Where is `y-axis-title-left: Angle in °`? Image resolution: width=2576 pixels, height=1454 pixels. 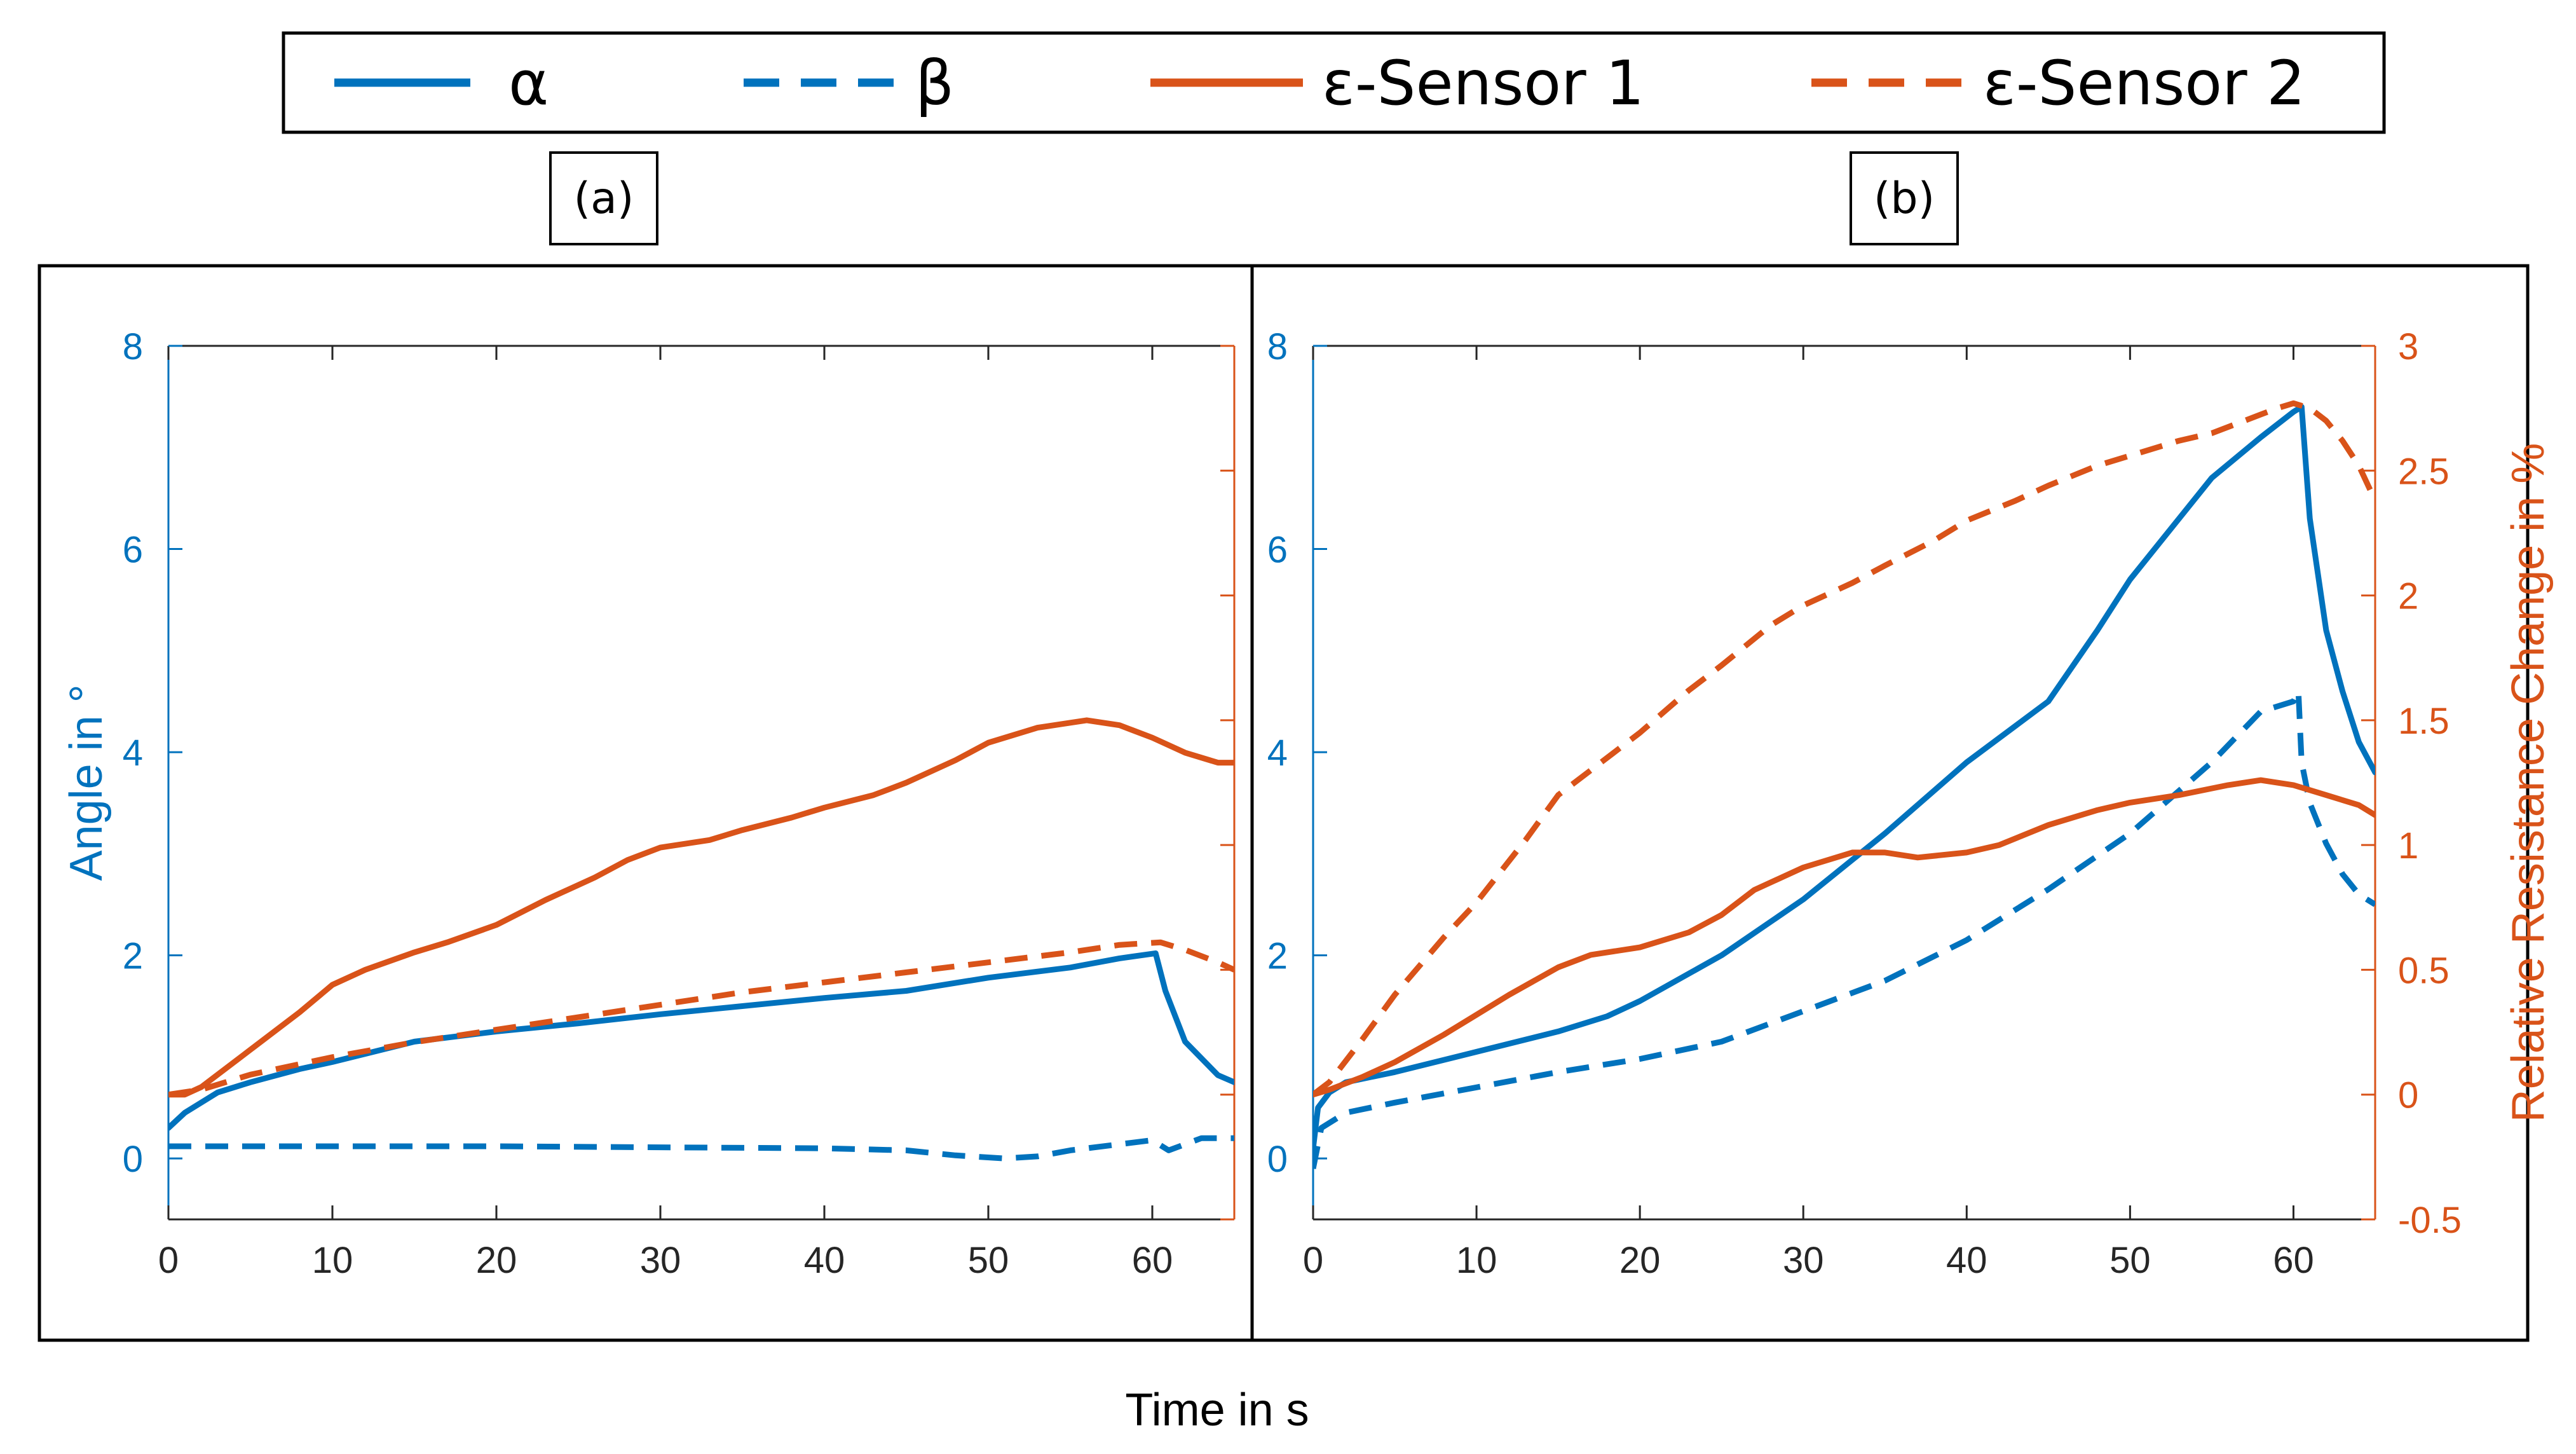
y-axis-title-left: Angle in ° is located at coordinates (86, 783).